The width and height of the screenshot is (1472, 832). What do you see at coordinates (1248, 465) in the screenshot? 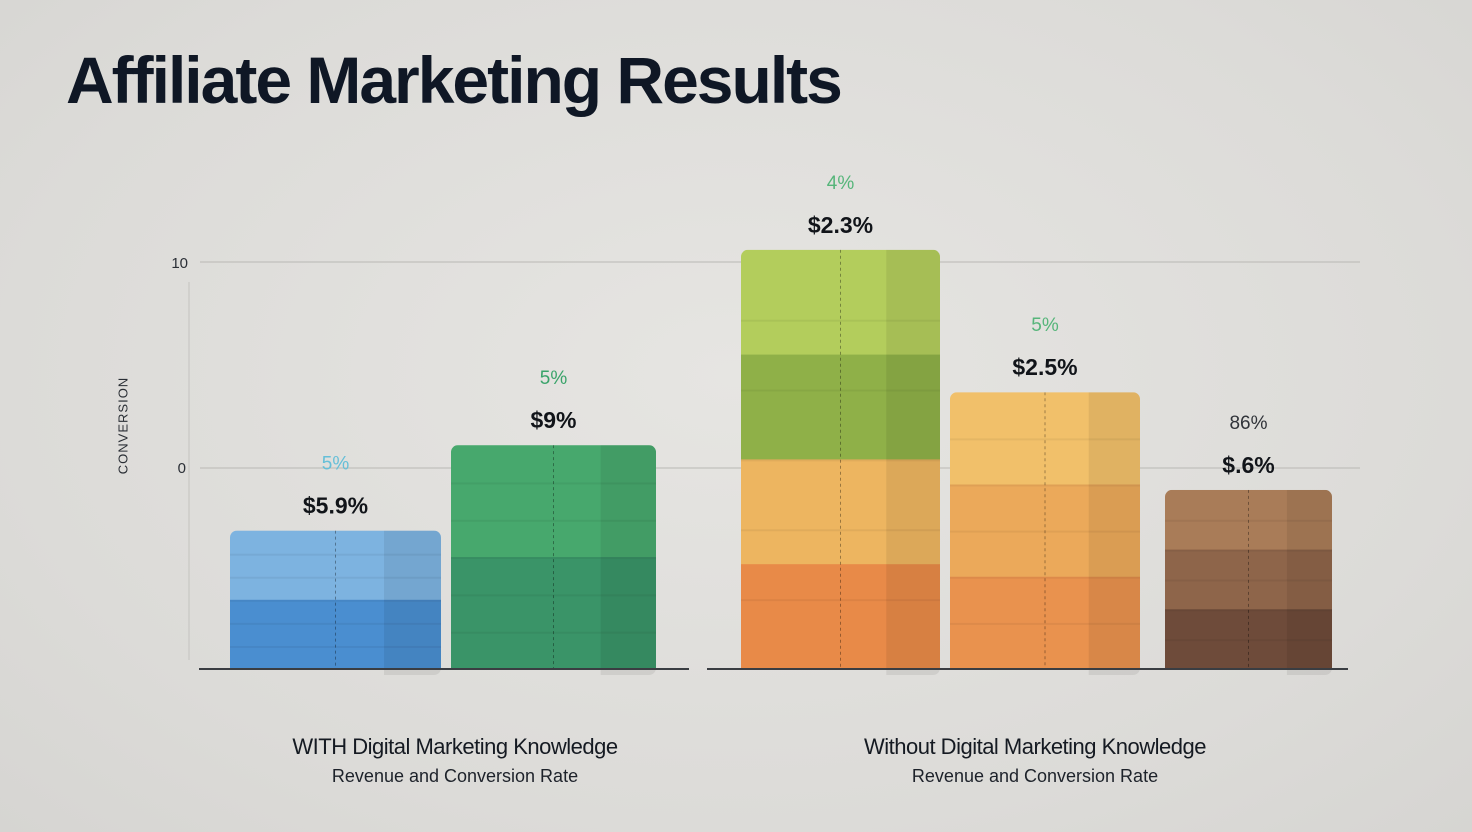
I see `bar-value-label: $.6%` at bounding box center [1248, 465].